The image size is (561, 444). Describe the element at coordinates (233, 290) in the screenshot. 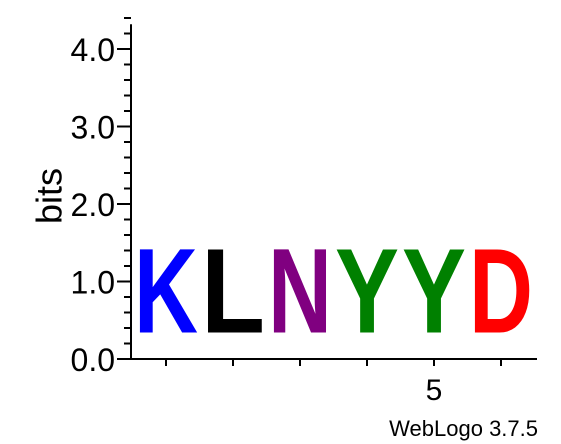

I see `logo-letter-l-pos-2: L` at that location.